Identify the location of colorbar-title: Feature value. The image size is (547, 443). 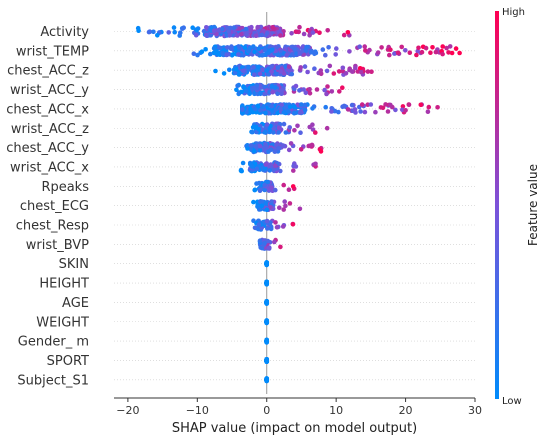
(533, 205).